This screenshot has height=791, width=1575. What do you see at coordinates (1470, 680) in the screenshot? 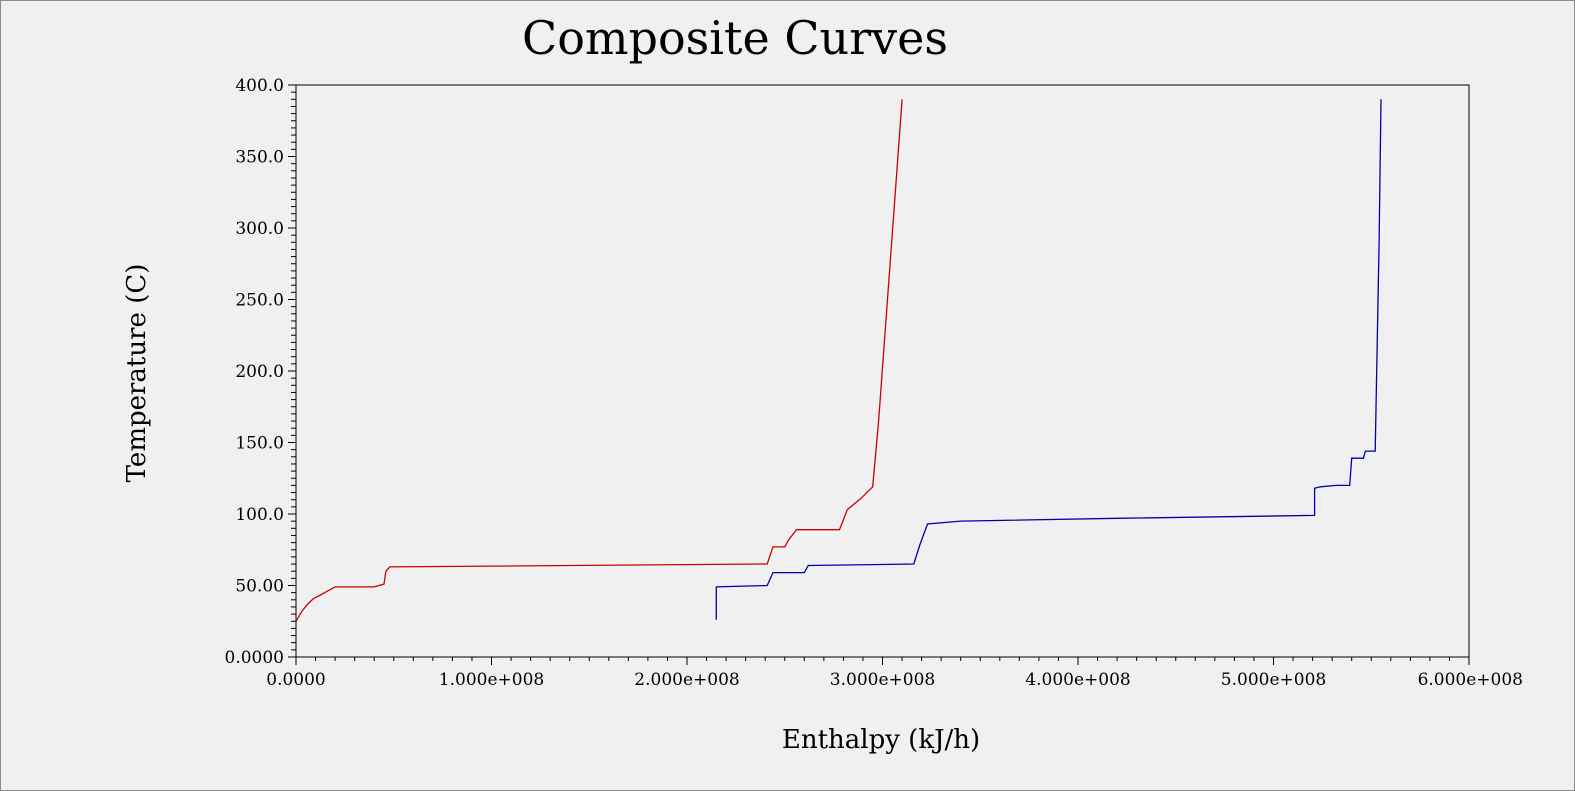
I see `x-tick-label: 6.000e+008` at bounding box center [1470, 680].